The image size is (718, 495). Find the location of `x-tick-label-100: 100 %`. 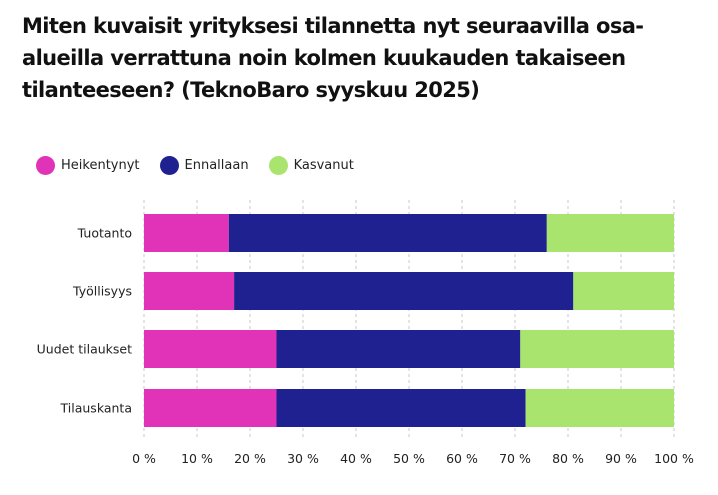

x-tick-label-100: 100 % is located at coordinates (674, 458).